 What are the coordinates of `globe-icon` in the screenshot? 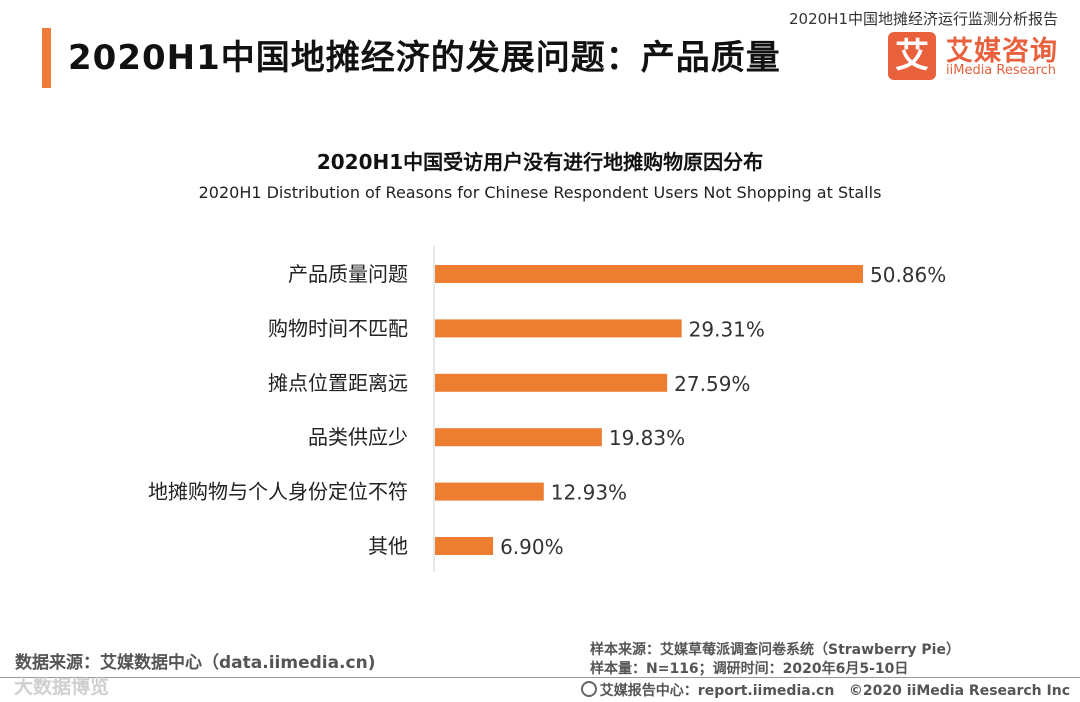 It's located at (588, 689).